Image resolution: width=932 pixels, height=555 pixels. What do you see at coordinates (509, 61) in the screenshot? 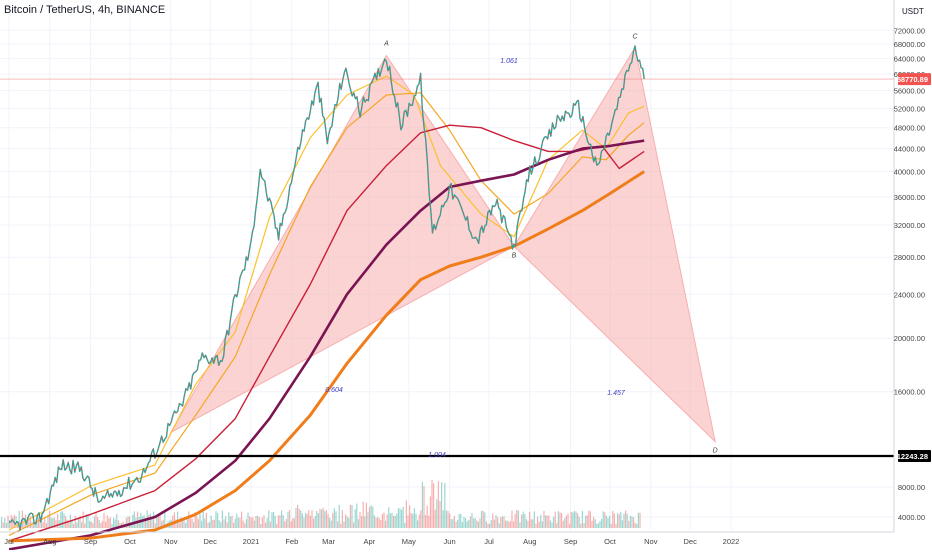
I see `pattern-ratio-label: 1.061` at bounding box center [509, 61].